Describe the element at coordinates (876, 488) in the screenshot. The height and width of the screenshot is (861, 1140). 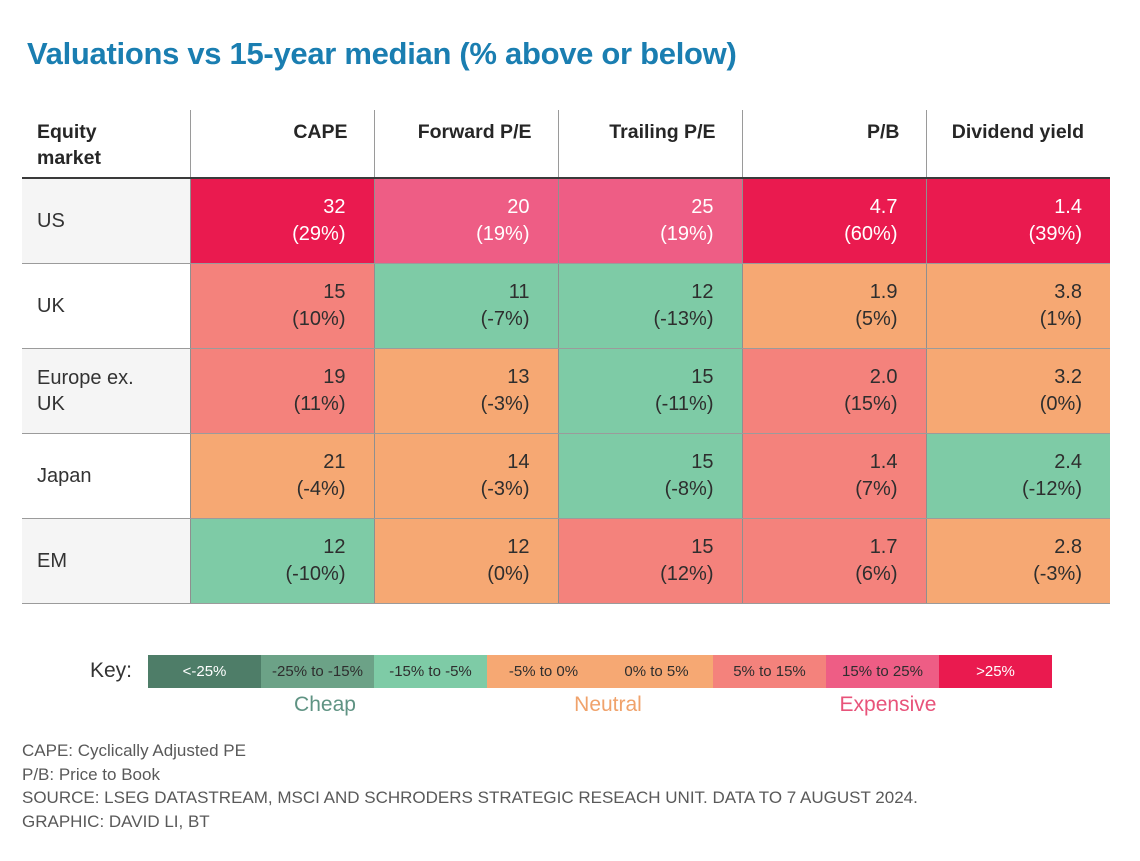
I see `cell-pct: (7%)` at that location.